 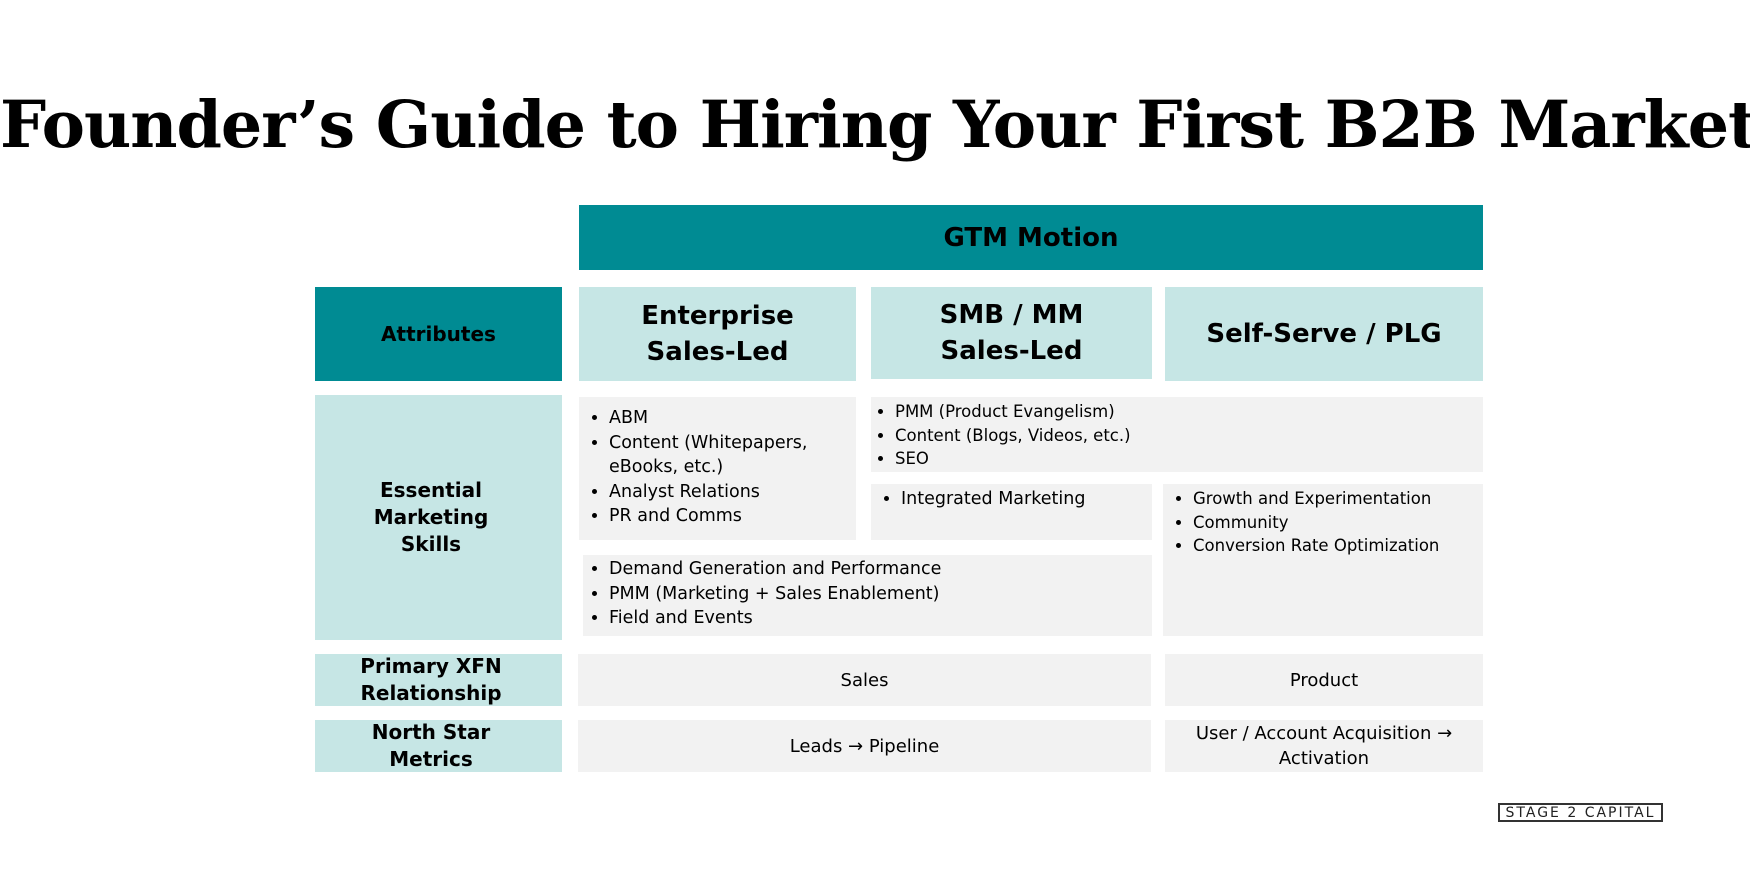 I want to click on list-item: Growth and Experimentation, so click(x=1333, y=499).